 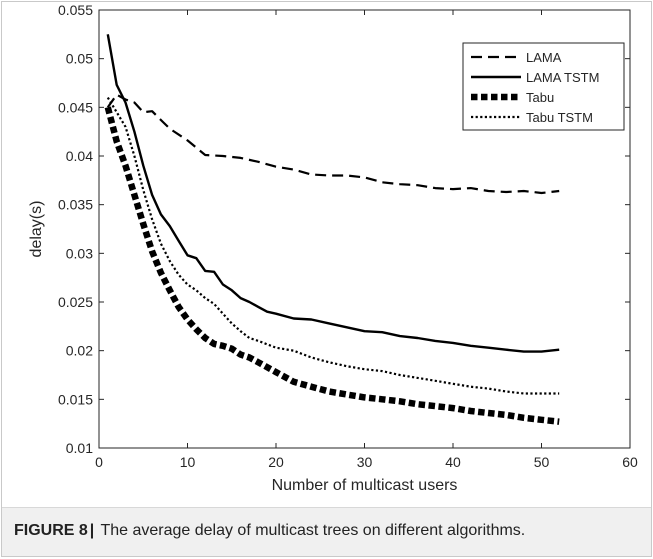 What do you see at coordinates (333, 144) in the screenshot?
I see `series-line-lama` at bounding box center [333, 144].